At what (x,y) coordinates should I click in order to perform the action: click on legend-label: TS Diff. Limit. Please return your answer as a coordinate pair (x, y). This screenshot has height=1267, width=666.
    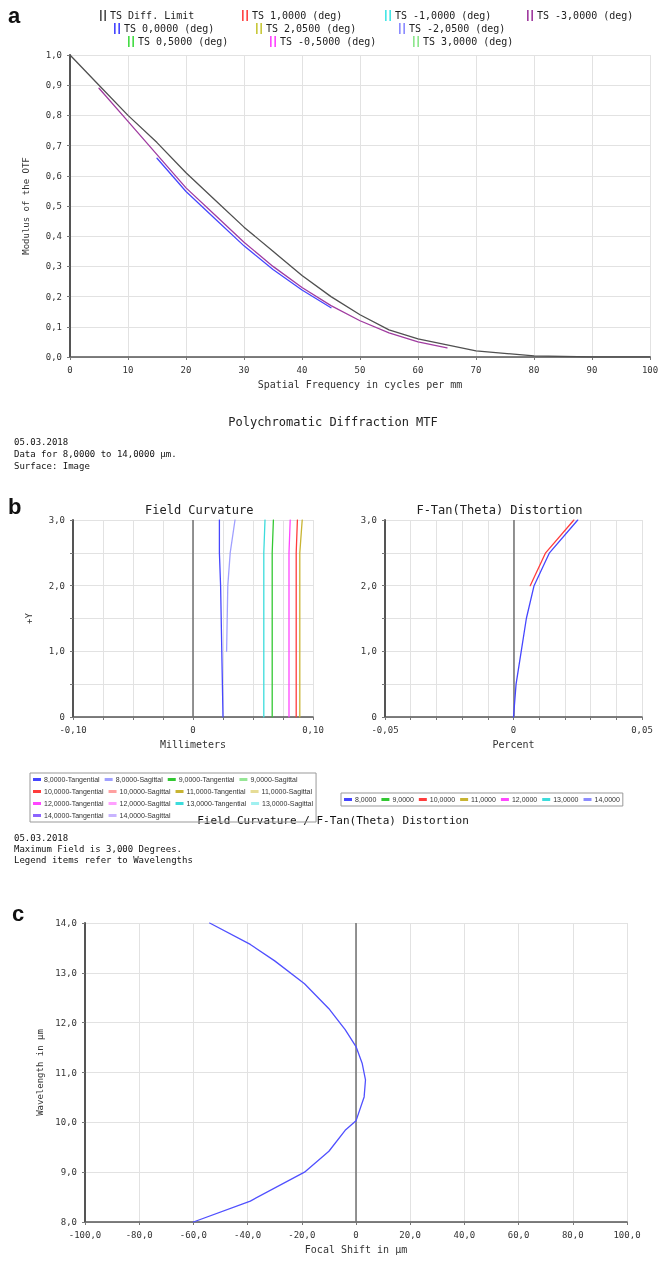
    Looking at the image, I should click on (152, 15).